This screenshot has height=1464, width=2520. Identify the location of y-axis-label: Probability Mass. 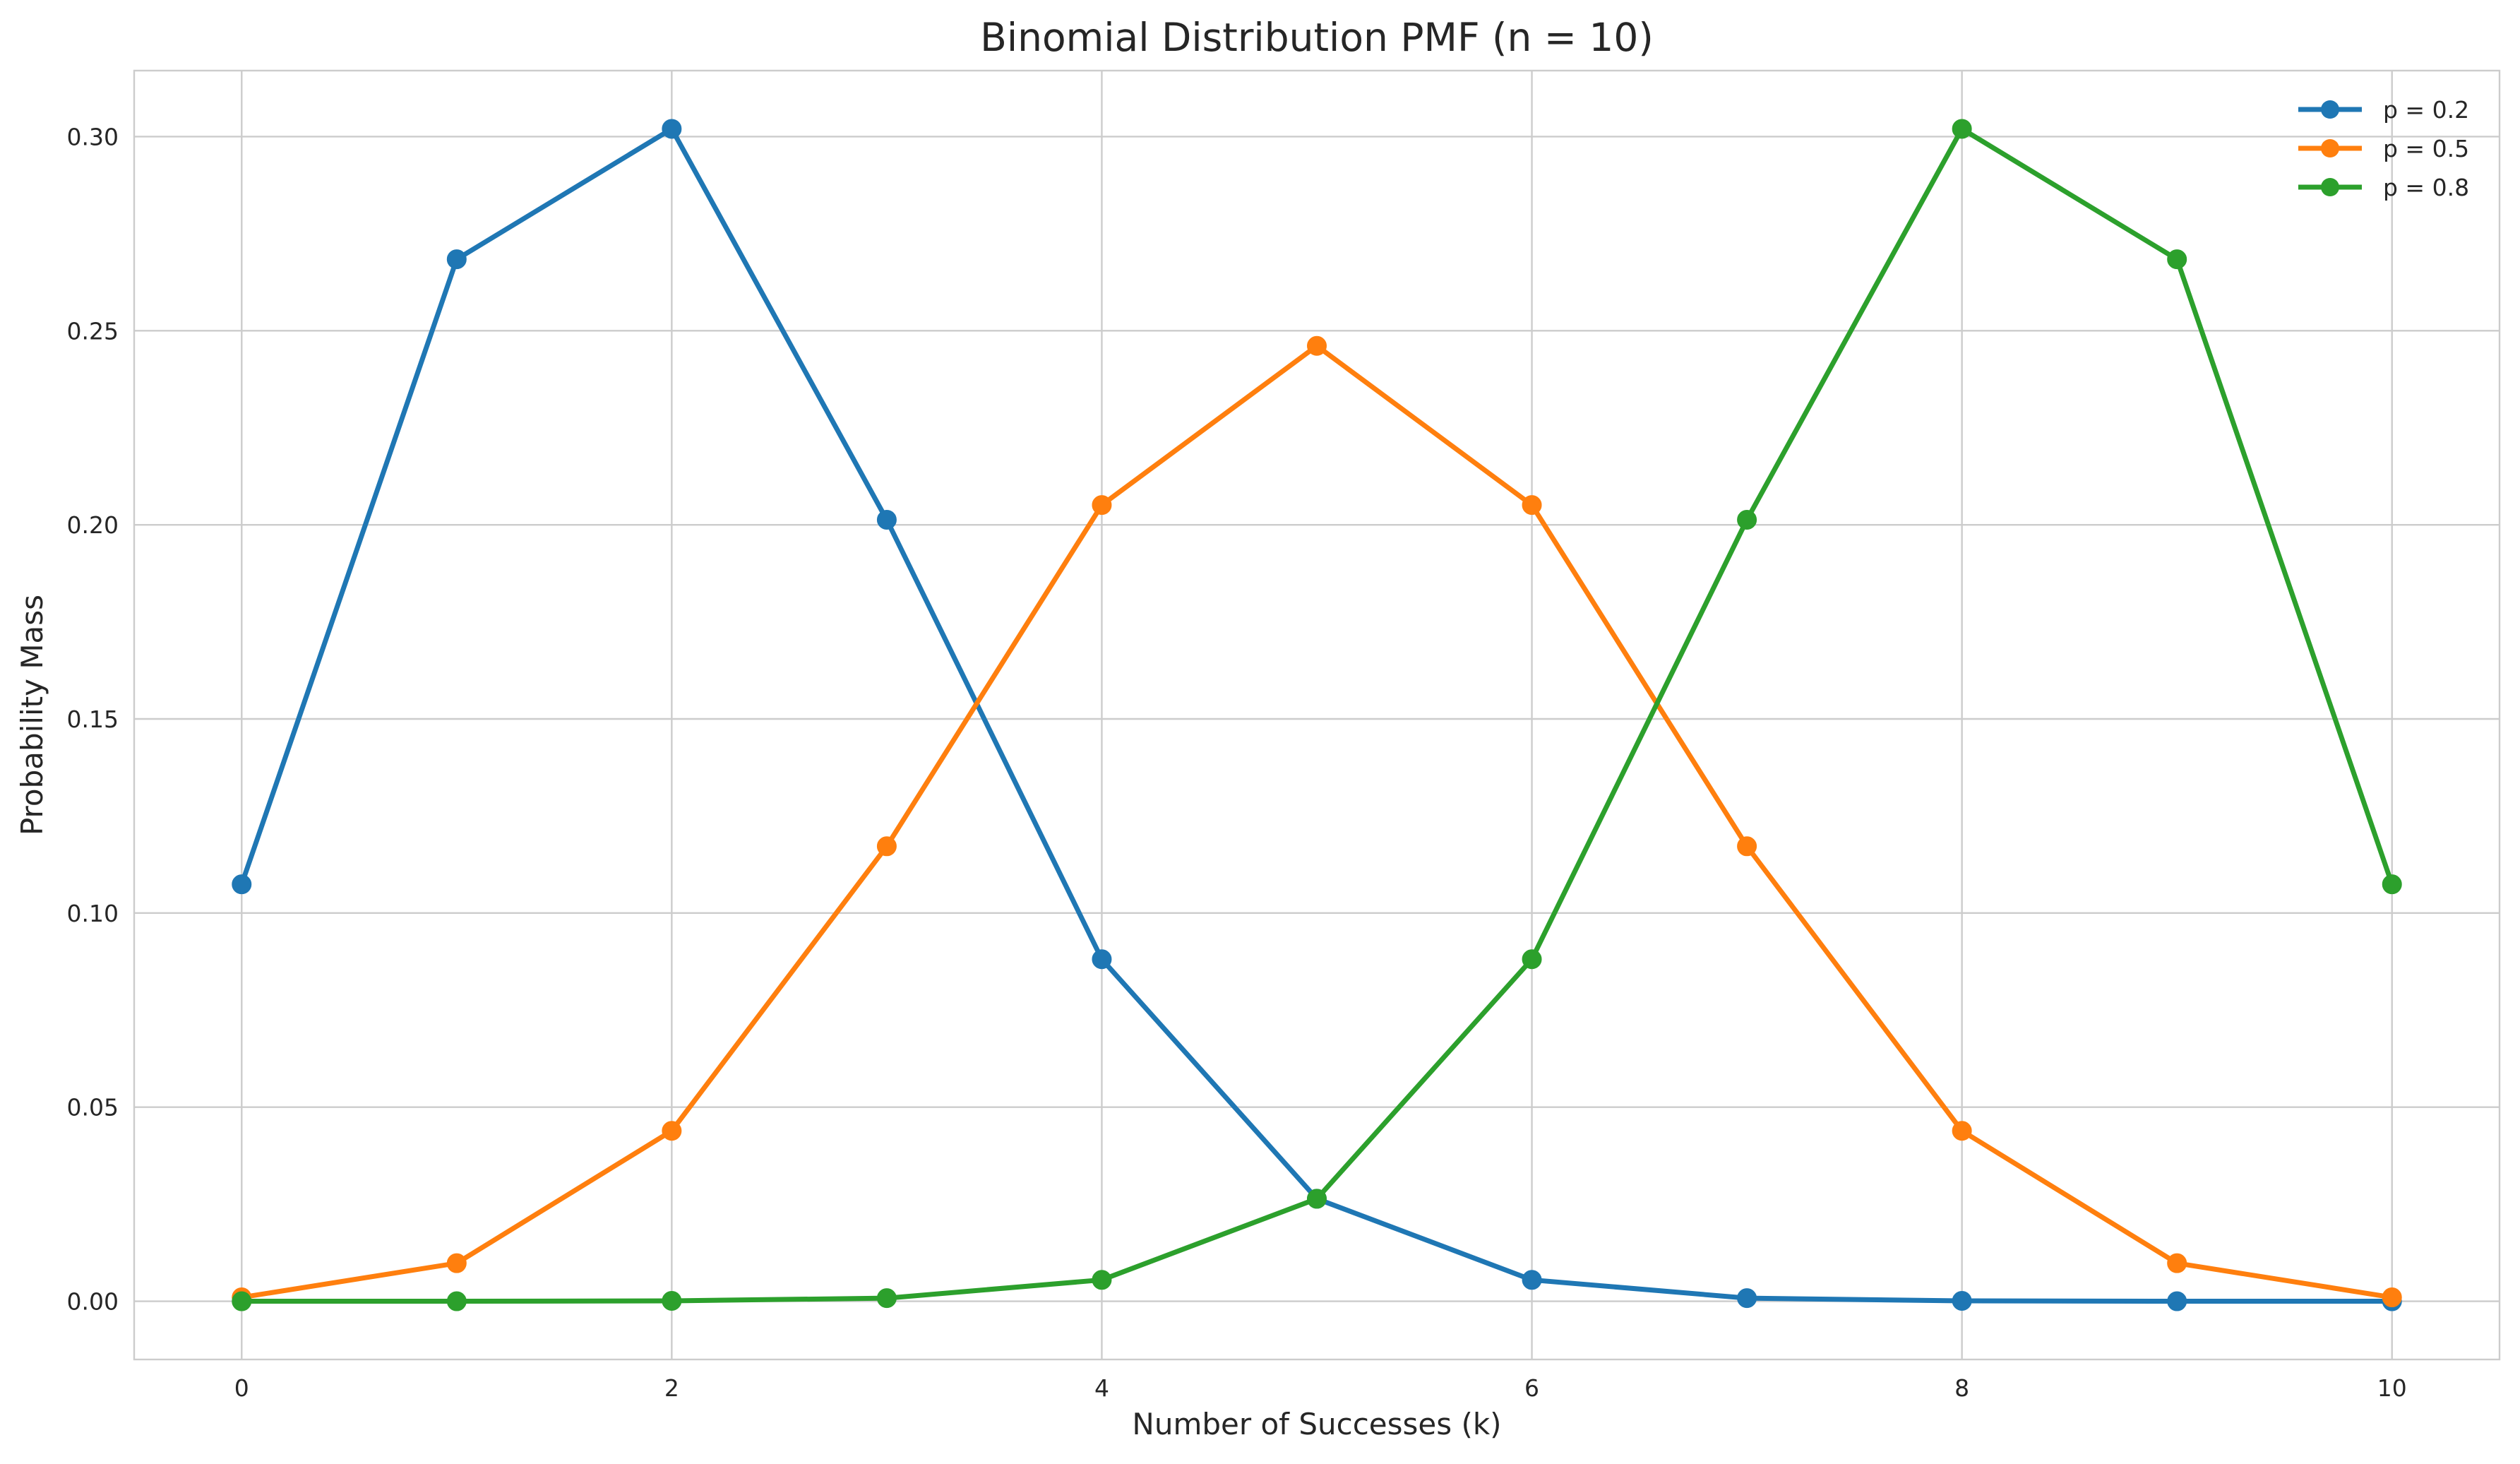
(32, 715).